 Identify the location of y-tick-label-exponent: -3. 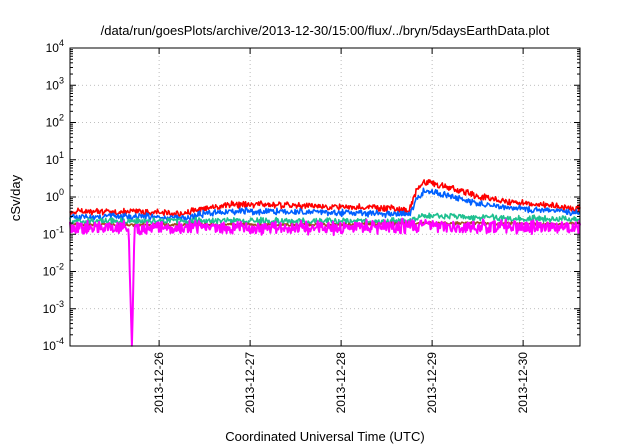
(60, 304).